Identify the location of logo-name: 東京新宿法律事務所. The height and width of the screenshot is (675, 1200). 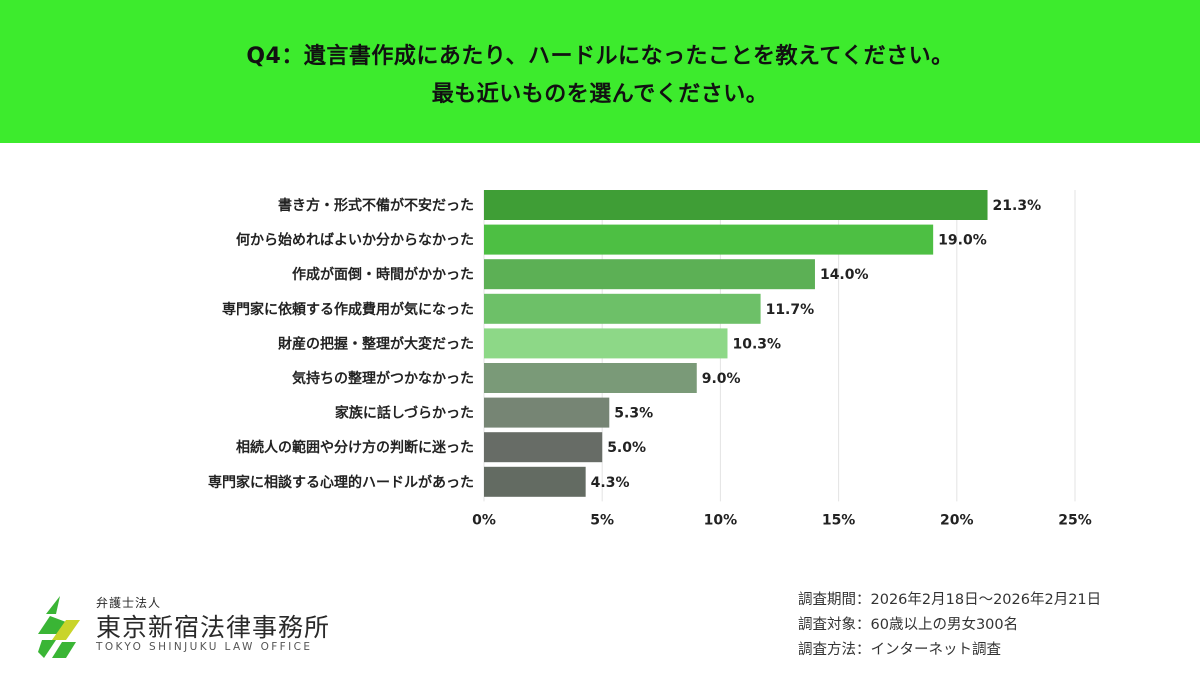
(213, 627).